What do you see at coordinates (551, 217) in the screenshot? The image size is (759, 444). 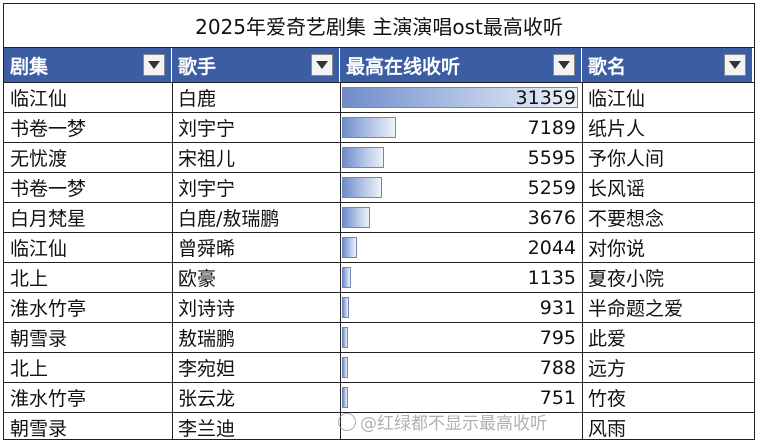 I see `listens-value: 3676` at bounding box center [551, 217].